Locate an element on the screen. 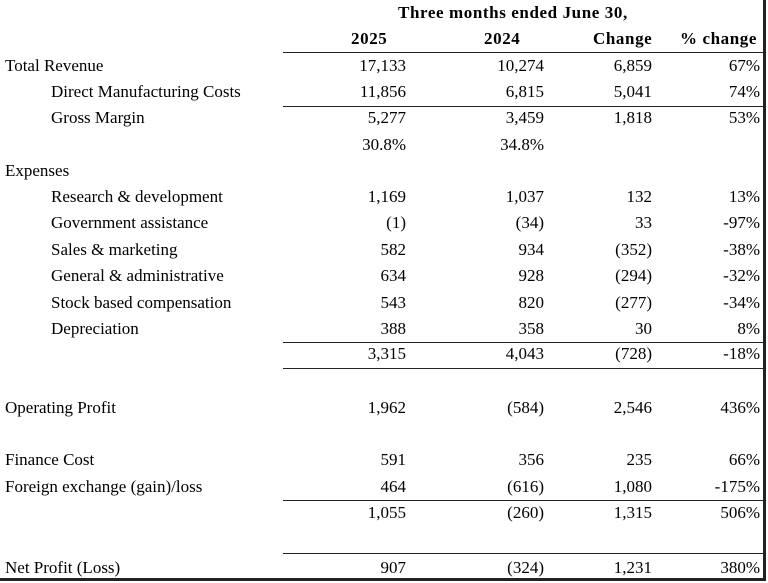 Image resolution: width=768 pixels, height=583 pixels. col-2024-value: 1,037 is located at coordinates (524, 196).